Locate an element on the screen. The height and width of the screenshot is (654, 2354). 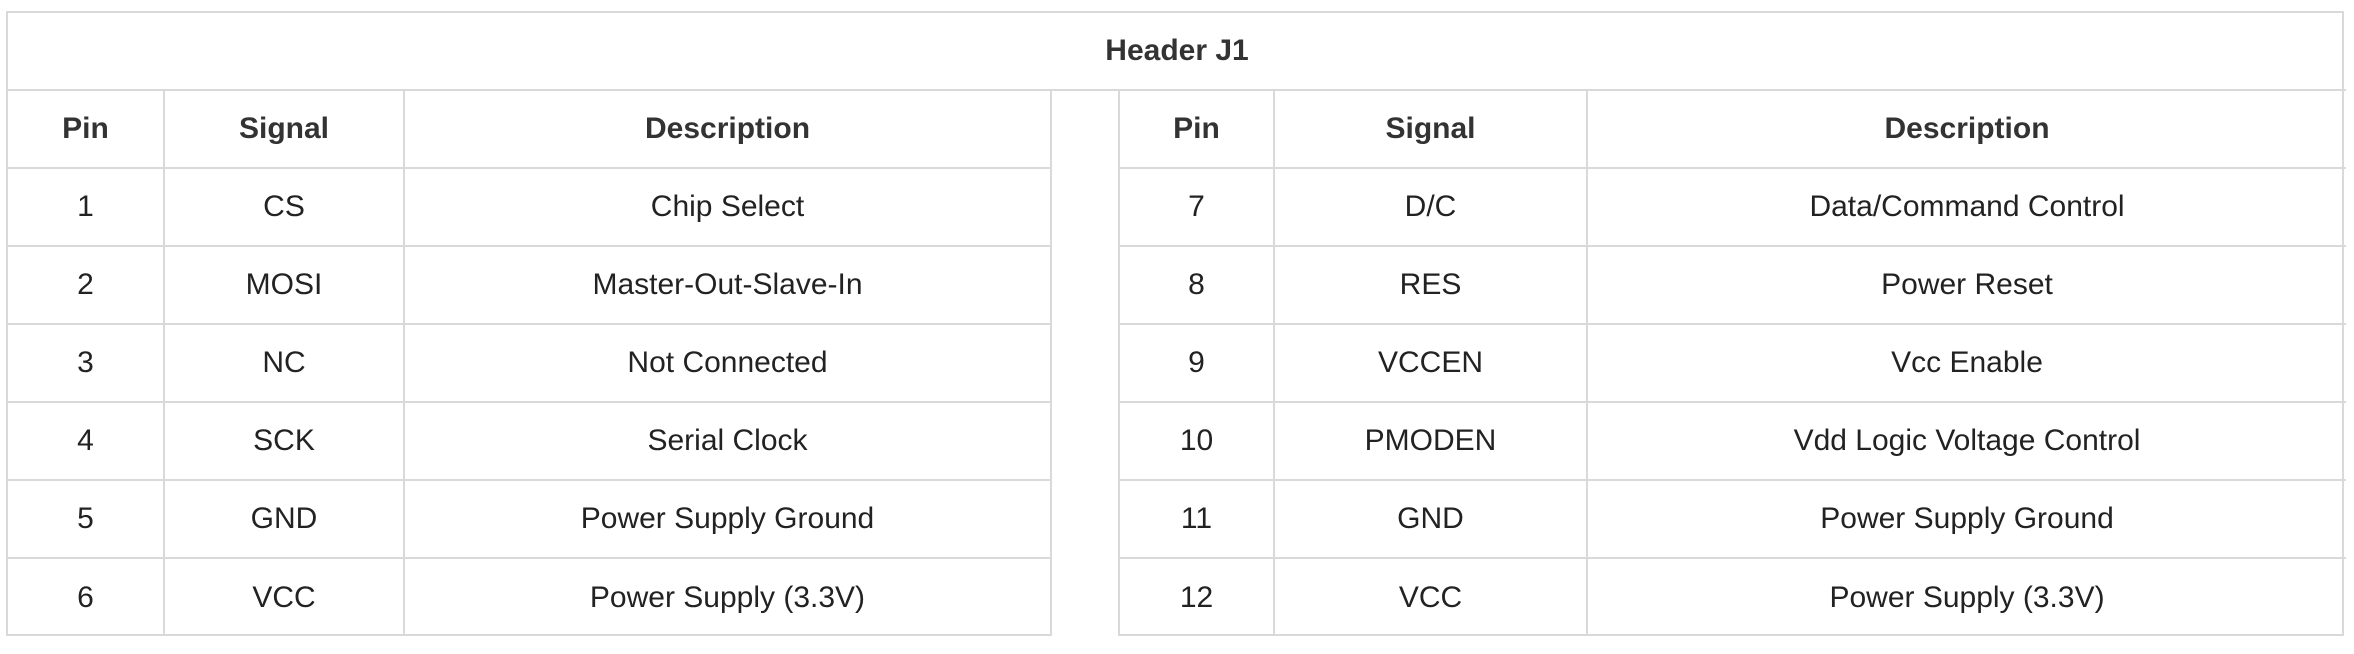
right-header-pin: Pin is located at coordinates (1196, 129).